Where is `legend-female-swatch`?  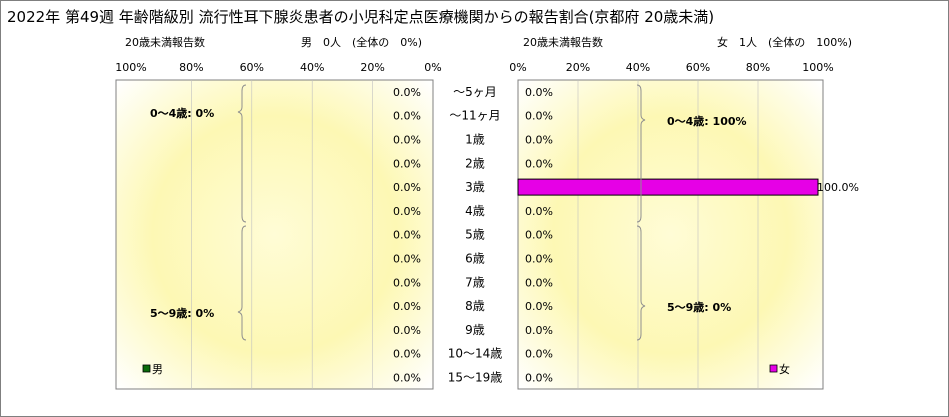 legend-female-swatch is located at coordinates (773, 368).